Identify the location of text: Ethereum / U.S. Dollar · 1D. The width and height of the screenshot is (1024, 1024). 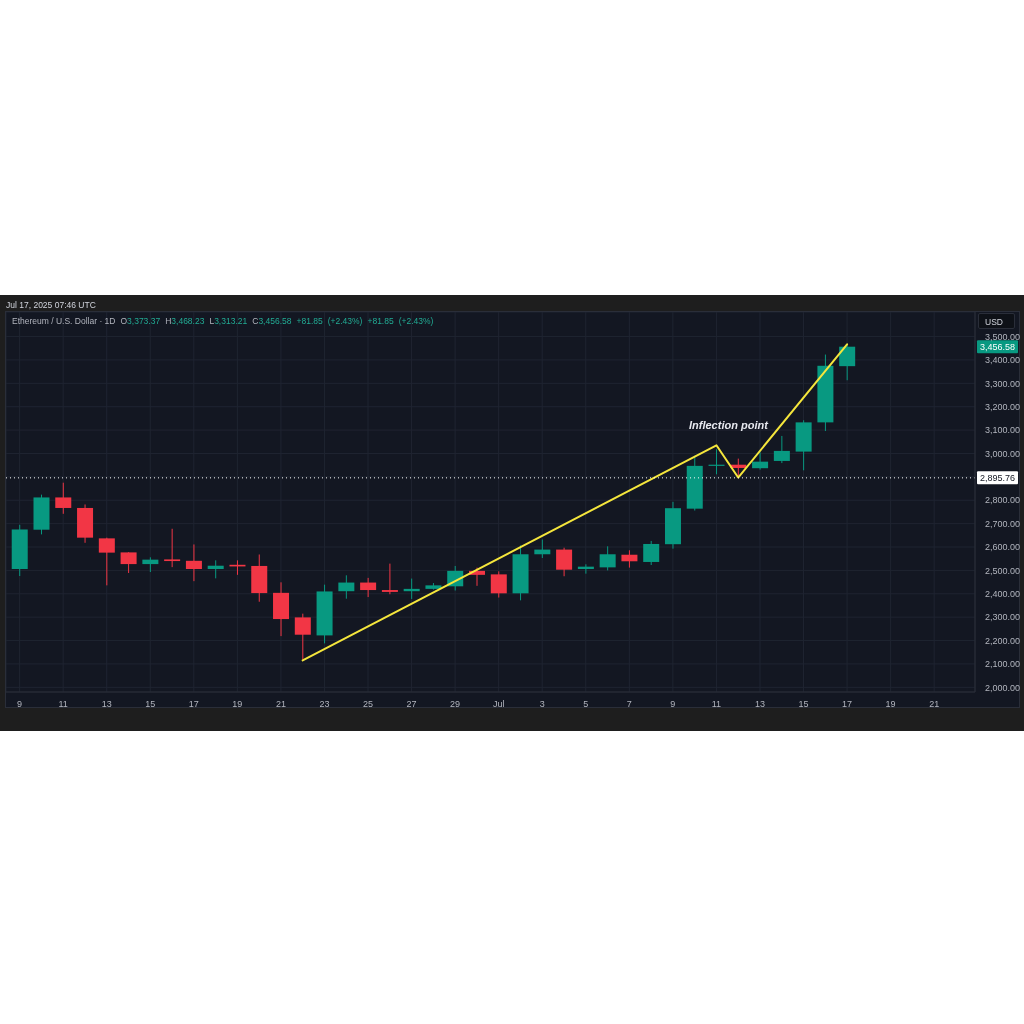
(64, 321).